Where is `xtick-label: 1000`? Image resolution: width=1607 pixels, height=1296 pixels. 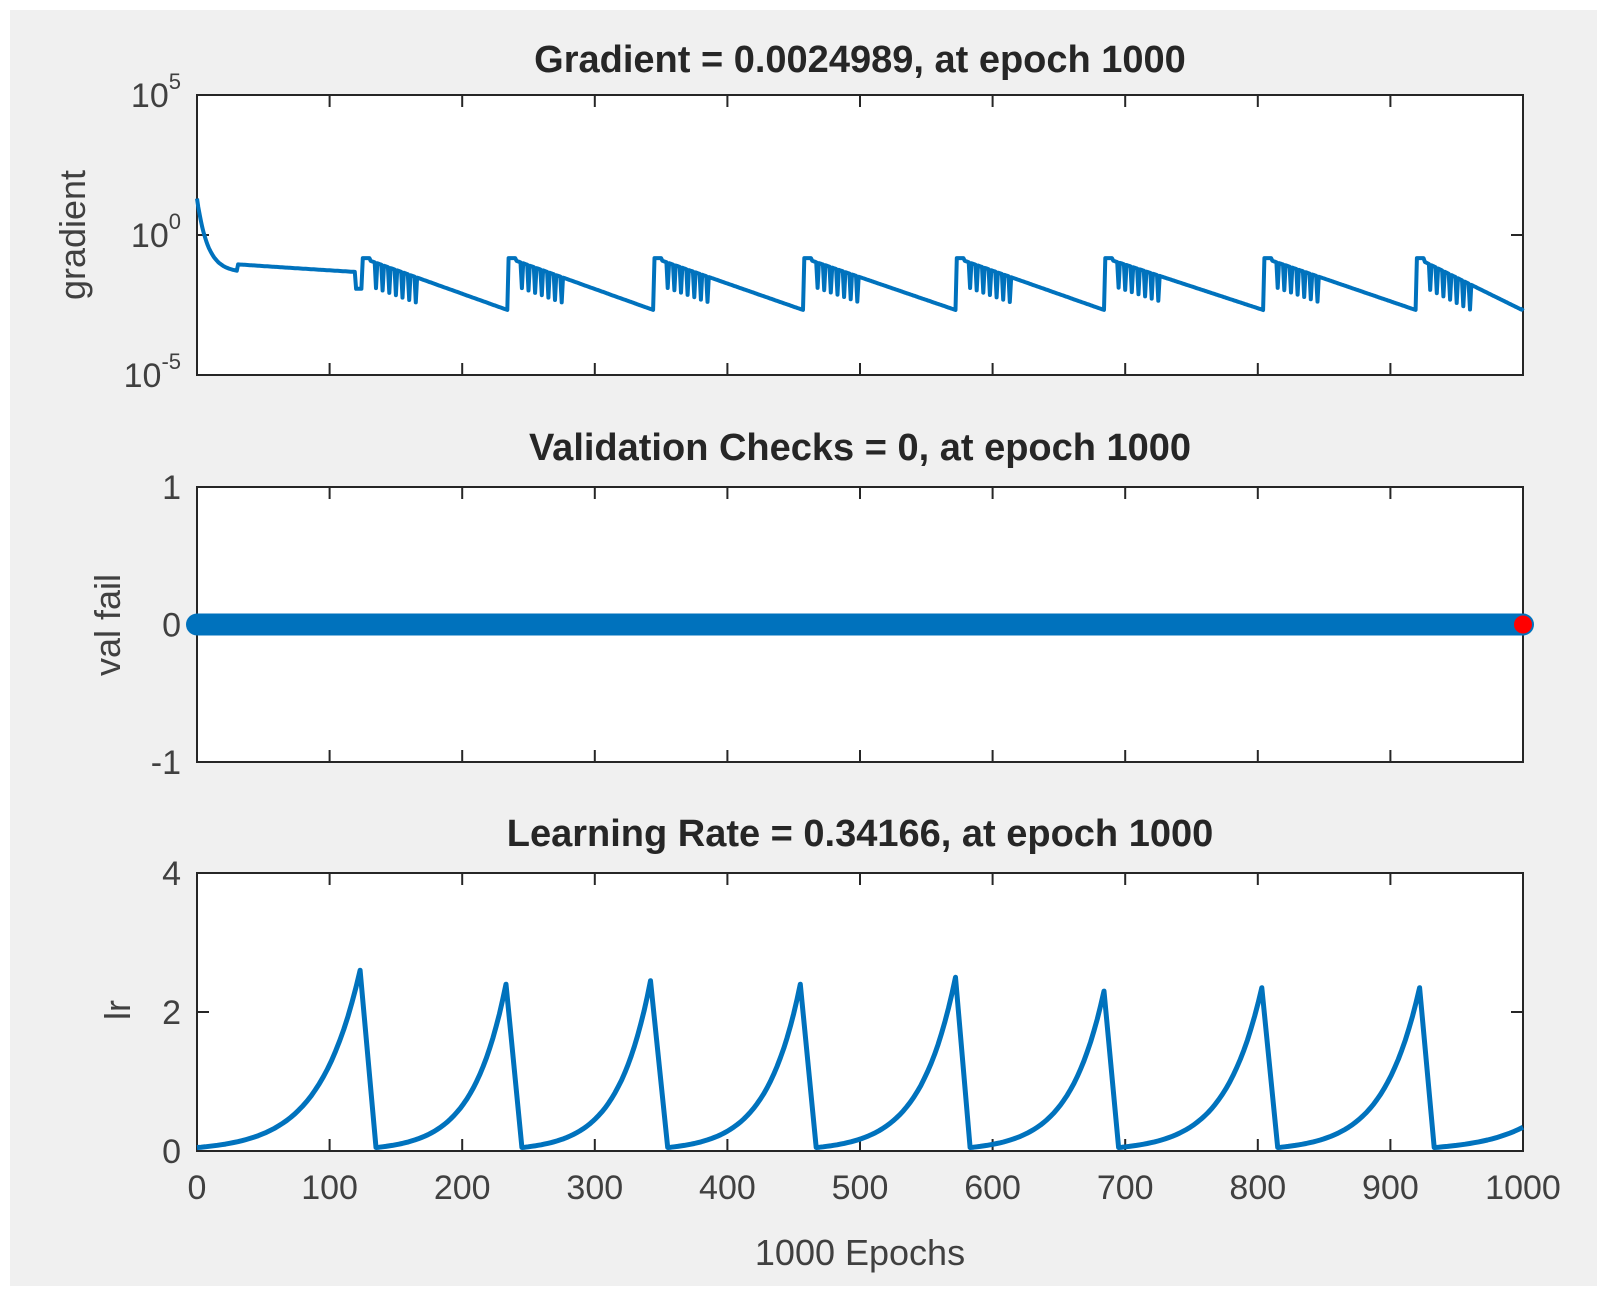 xtick-label: 1000 is located at coordinates (1523, 1188).